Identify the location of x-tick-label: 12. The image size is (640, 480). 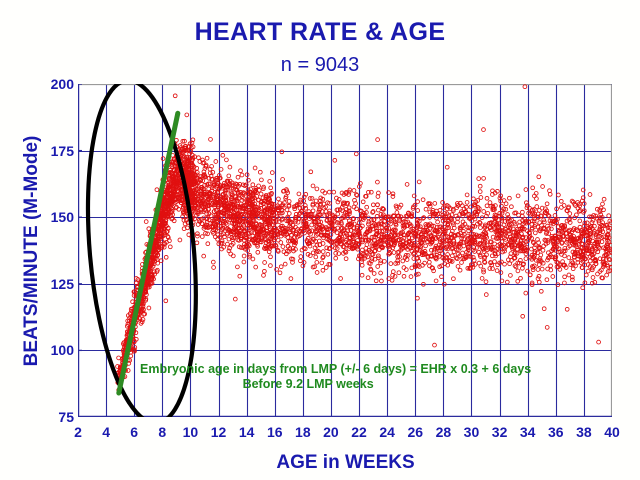
(218, 432).